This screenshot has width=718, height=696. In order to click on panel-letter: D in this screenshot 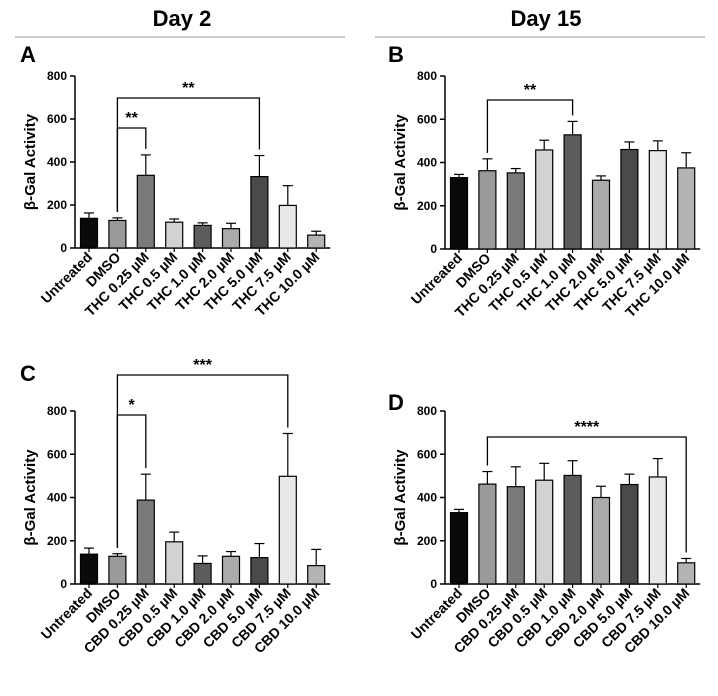, I will do `click(396, 402)`.